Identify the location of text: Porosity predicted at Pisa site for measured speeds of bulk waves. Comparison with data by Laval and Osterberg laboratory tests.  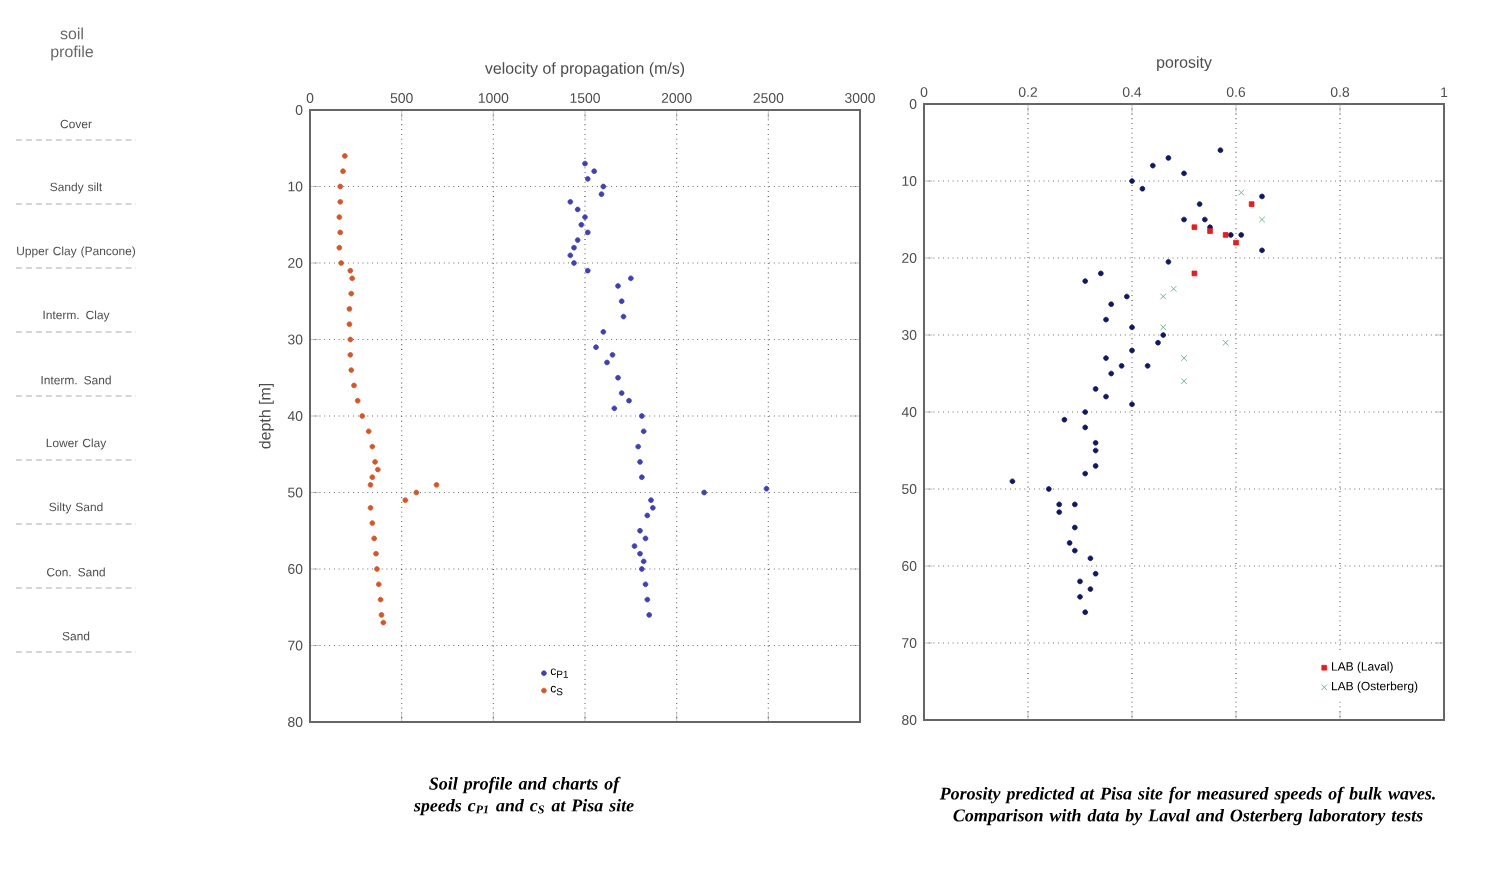
(1187, 806).